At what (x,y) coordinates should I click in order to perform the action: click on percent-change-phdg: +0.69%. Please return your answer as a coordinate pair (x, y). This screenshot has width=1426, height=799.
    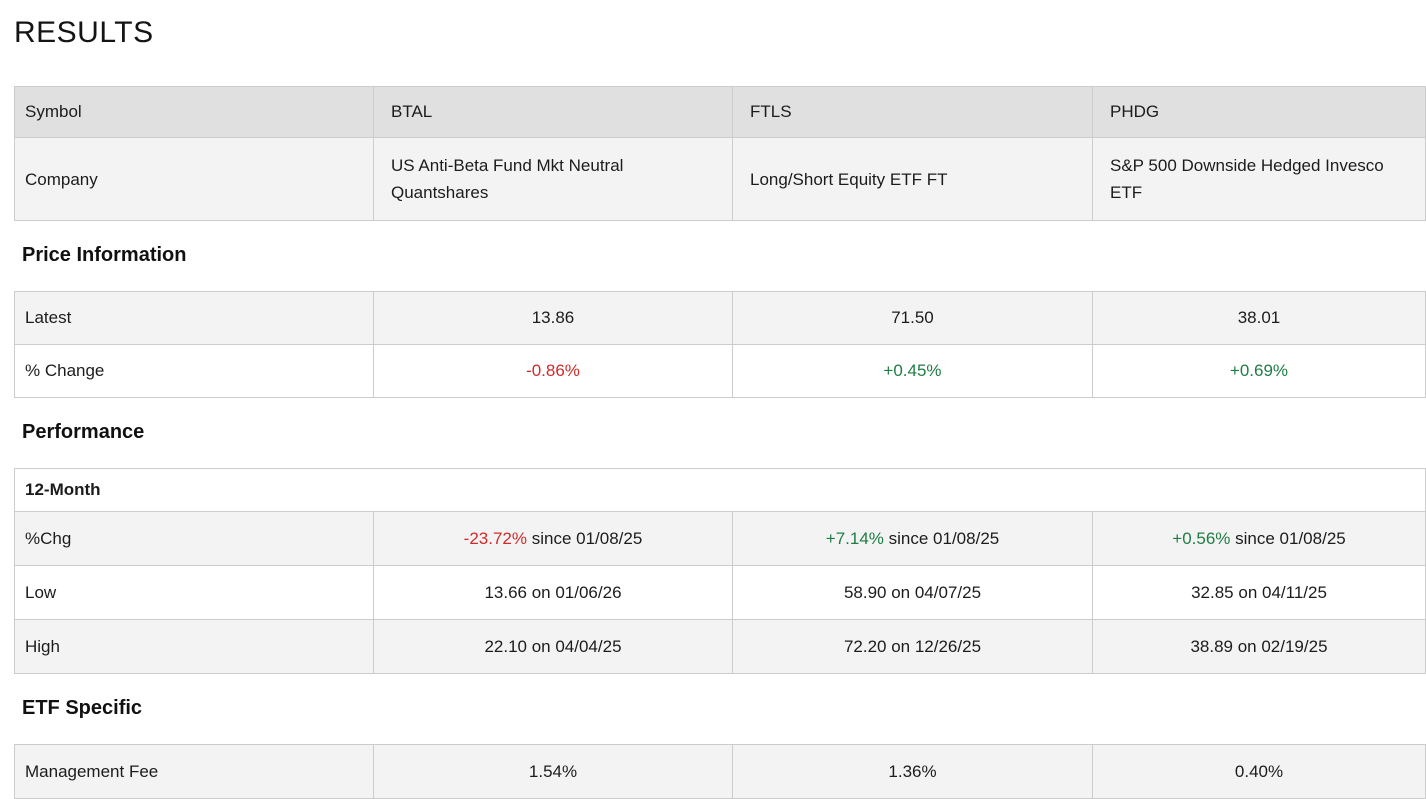
    Looking at the image, I should click on (1259, 371).